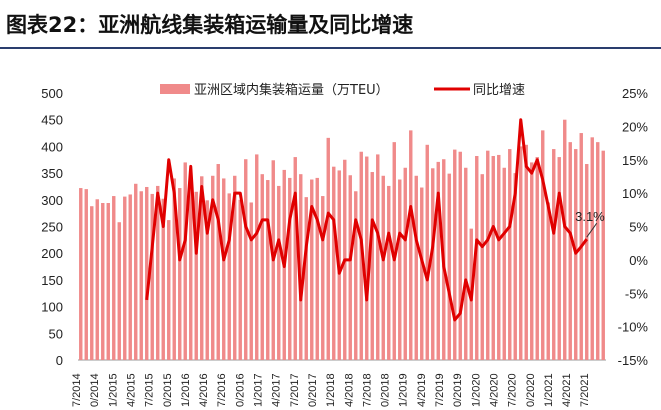  What do you see at coordinates (52, 93) in the screenshot?
I see `y-tick-label: 500` at bounding box center [52, 93].